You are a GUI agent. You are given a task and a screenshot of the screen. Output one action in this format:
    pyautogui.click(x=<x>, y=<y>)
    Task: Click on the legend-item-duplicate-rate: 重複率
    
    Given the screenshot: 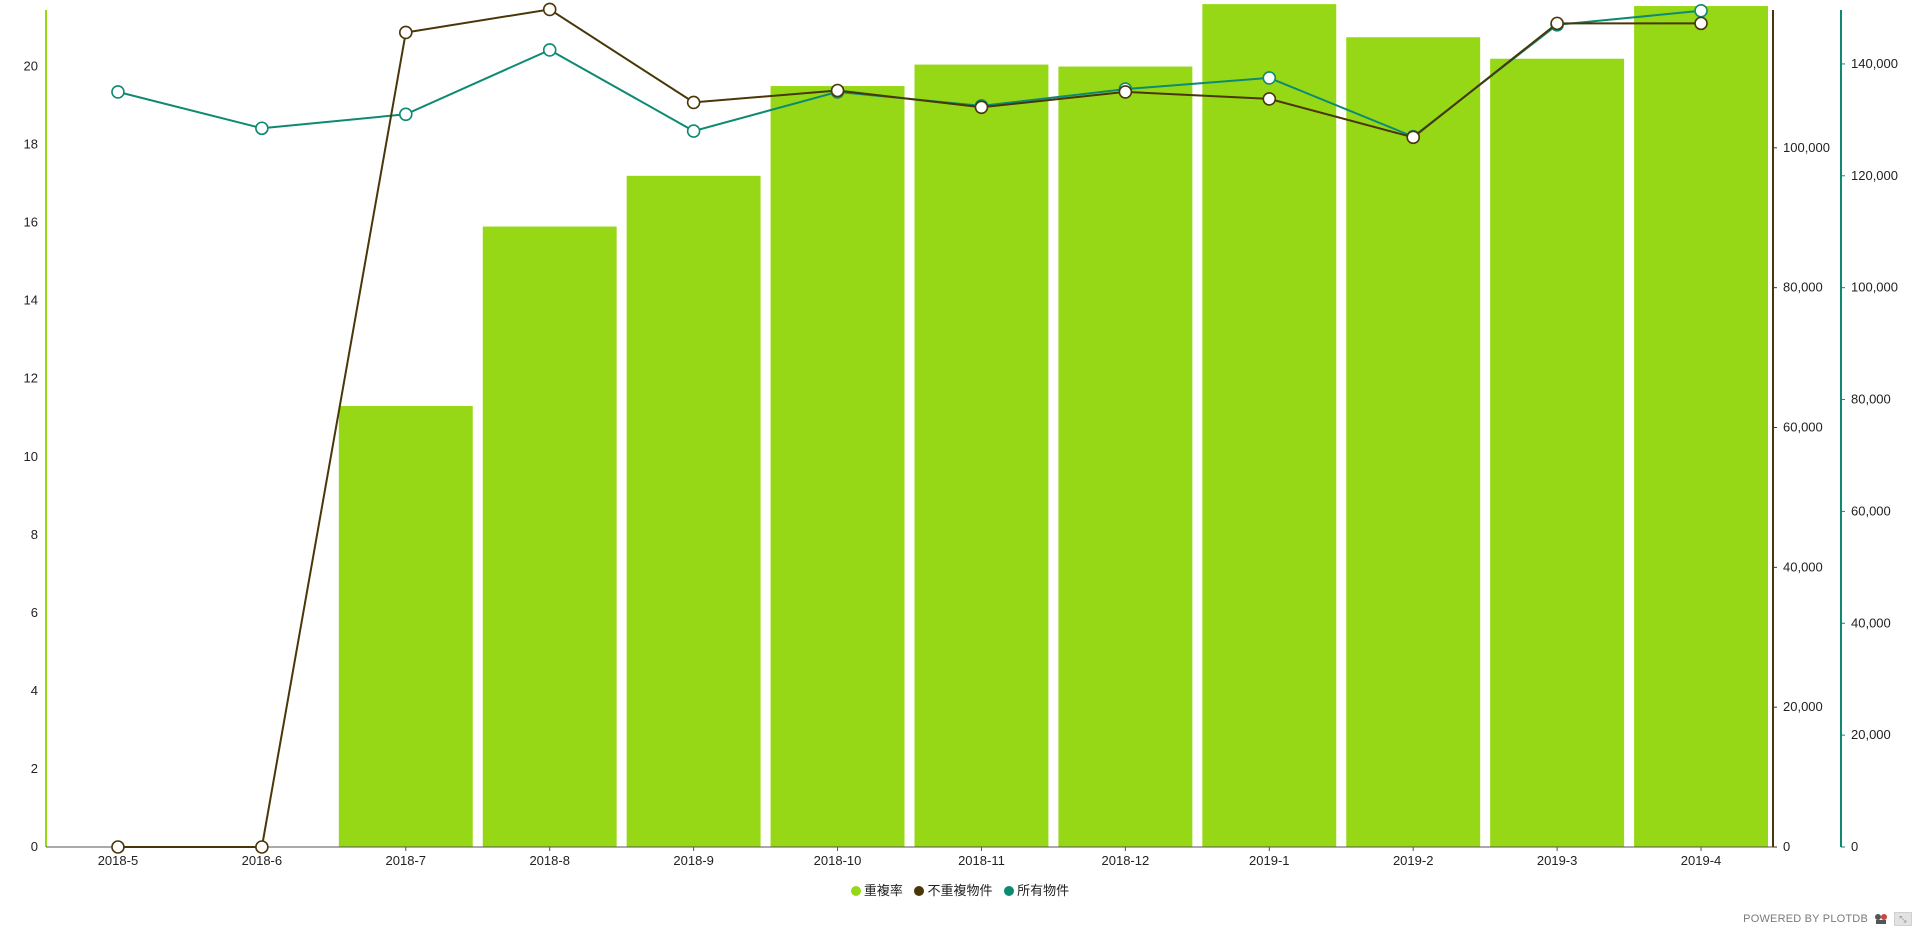 What is the action you would take?
    pyautogui.click(x=876, y=889)
    